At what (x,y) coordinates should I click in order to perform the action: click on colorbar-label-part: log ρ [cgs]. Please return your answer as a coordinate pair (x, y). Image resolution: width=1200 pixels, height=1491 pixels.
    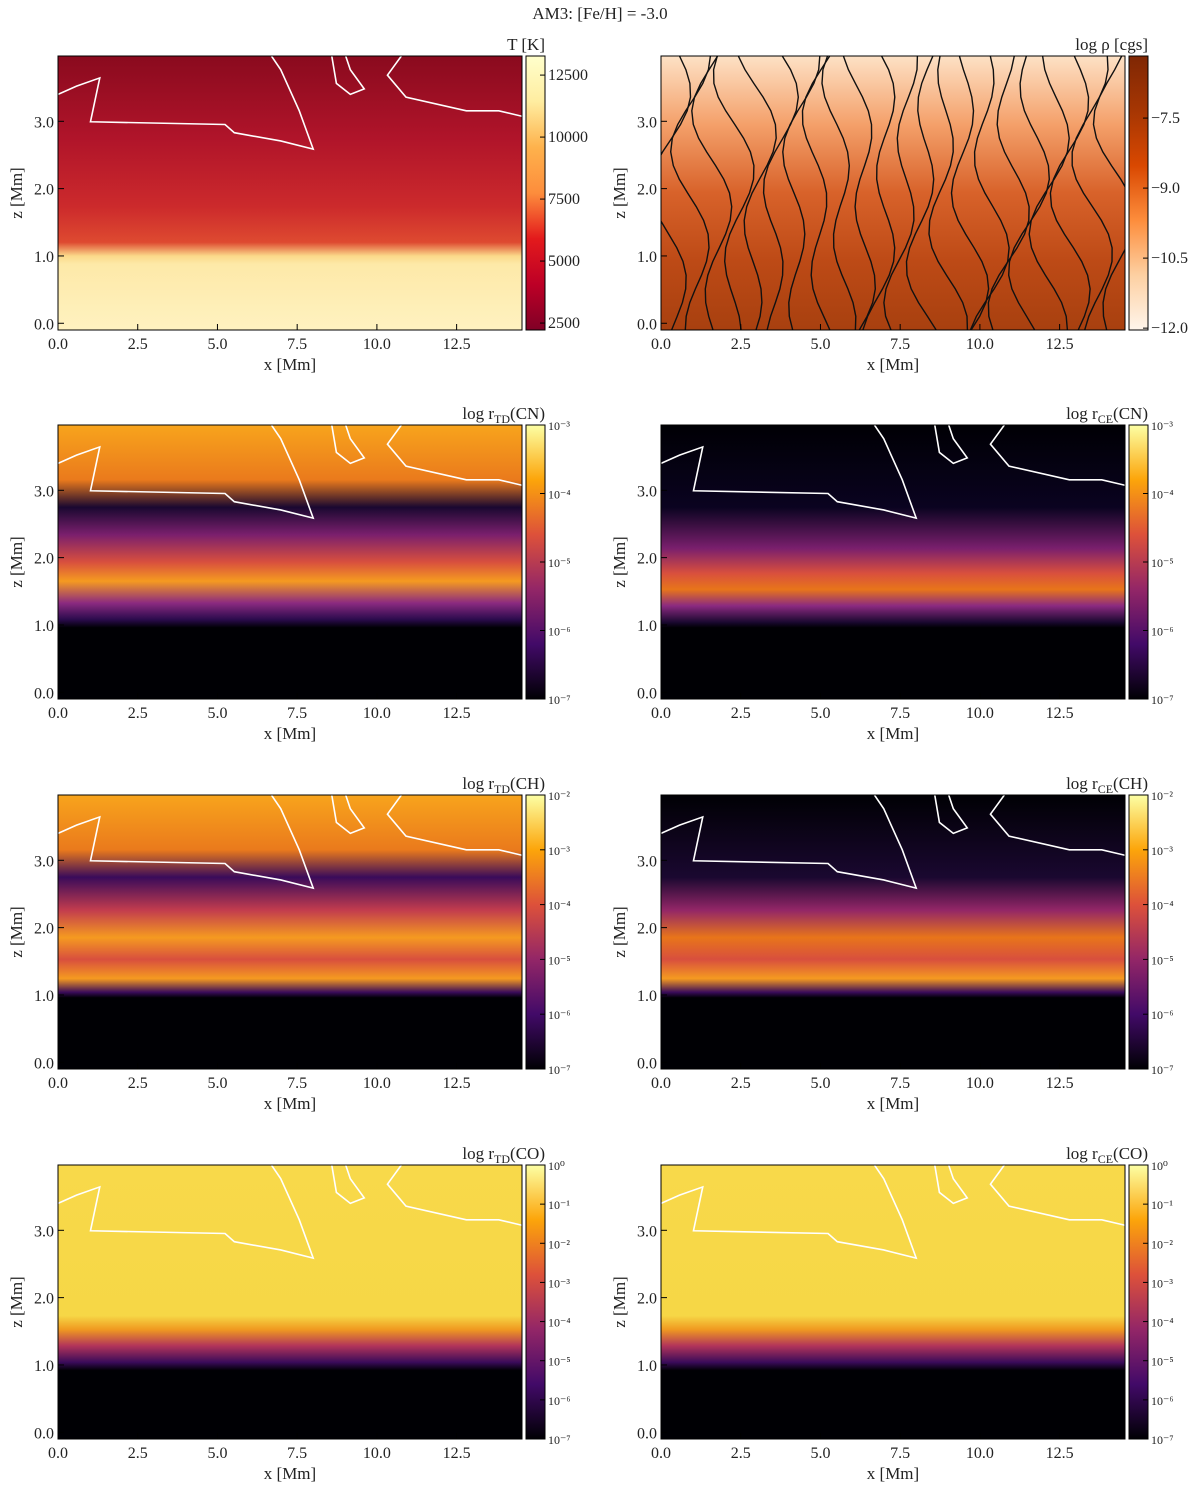
    Looking at the image, I should click on (1111, 44).